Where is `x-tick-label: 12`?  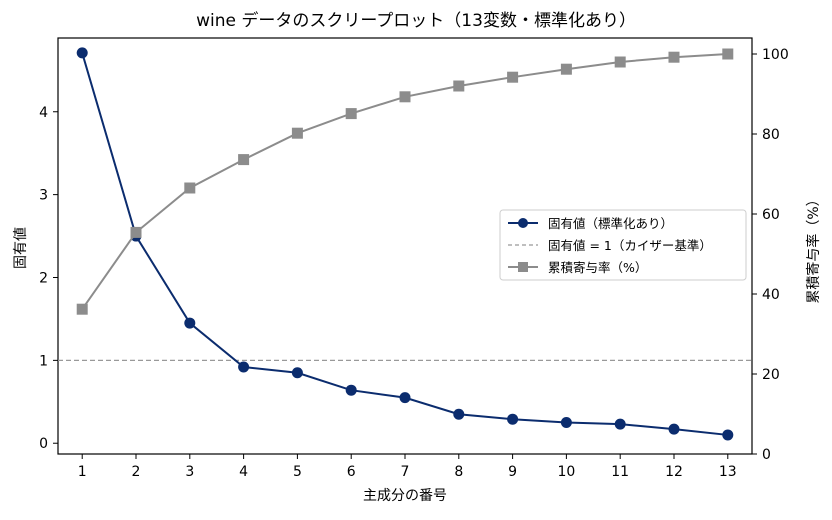 x-tick-label: 12 is located at coordinates (674, 472).